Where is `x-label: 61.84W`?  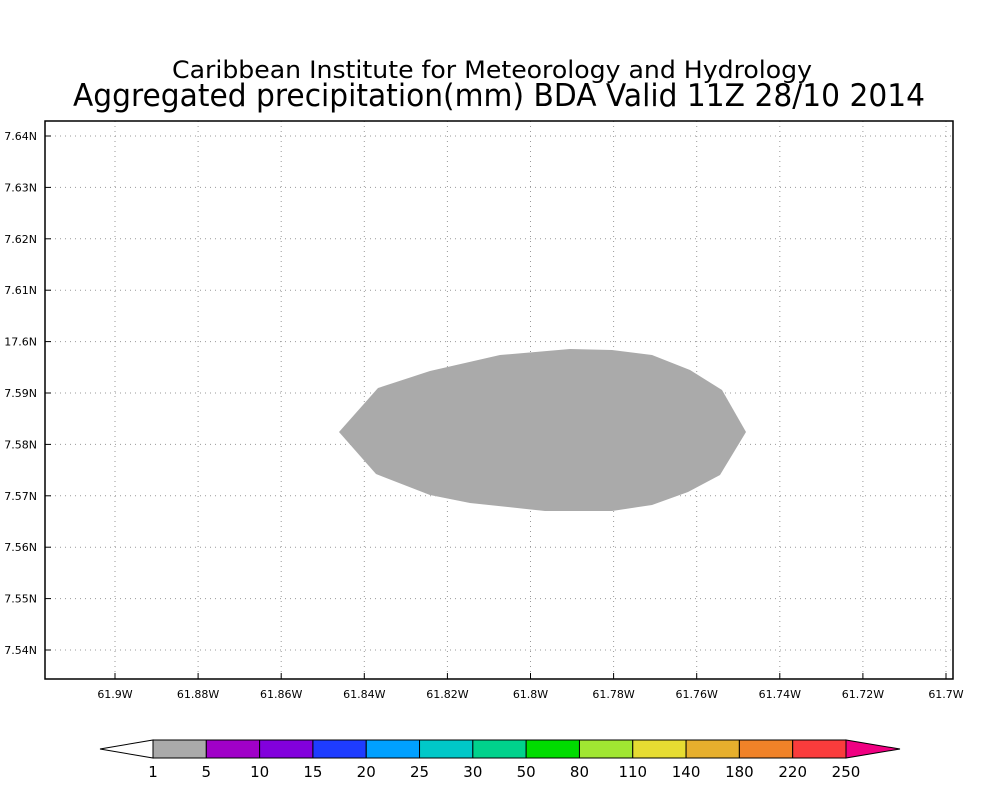 x-label: 61.84W is located at coordinates (364, 694).